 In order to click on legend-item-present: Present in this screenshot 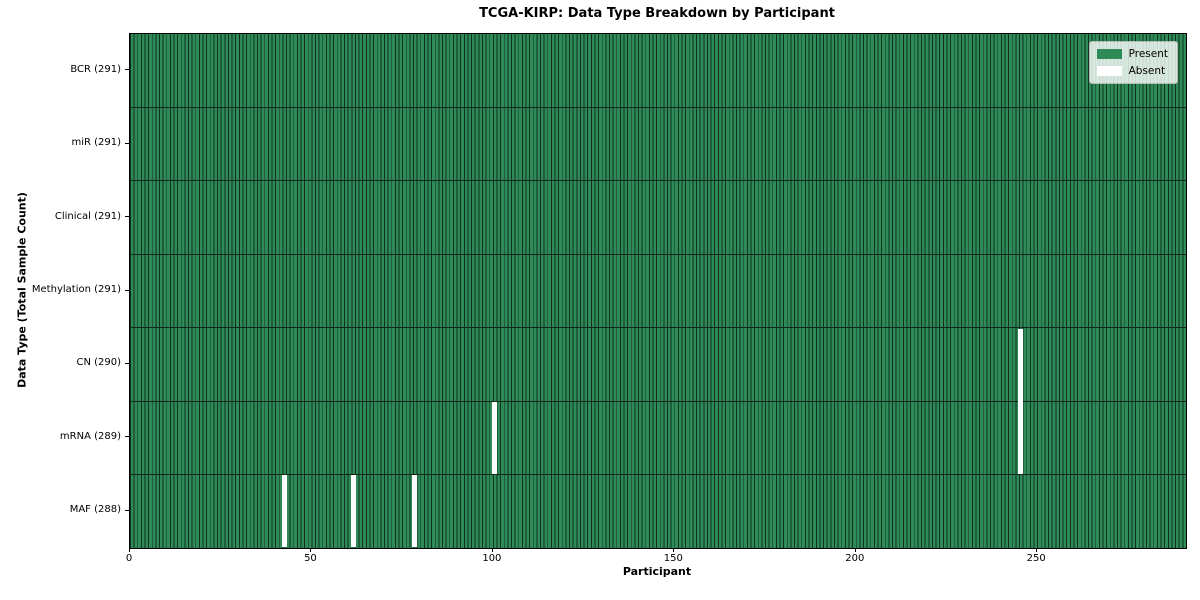, I will do `click(1132, 54)`.